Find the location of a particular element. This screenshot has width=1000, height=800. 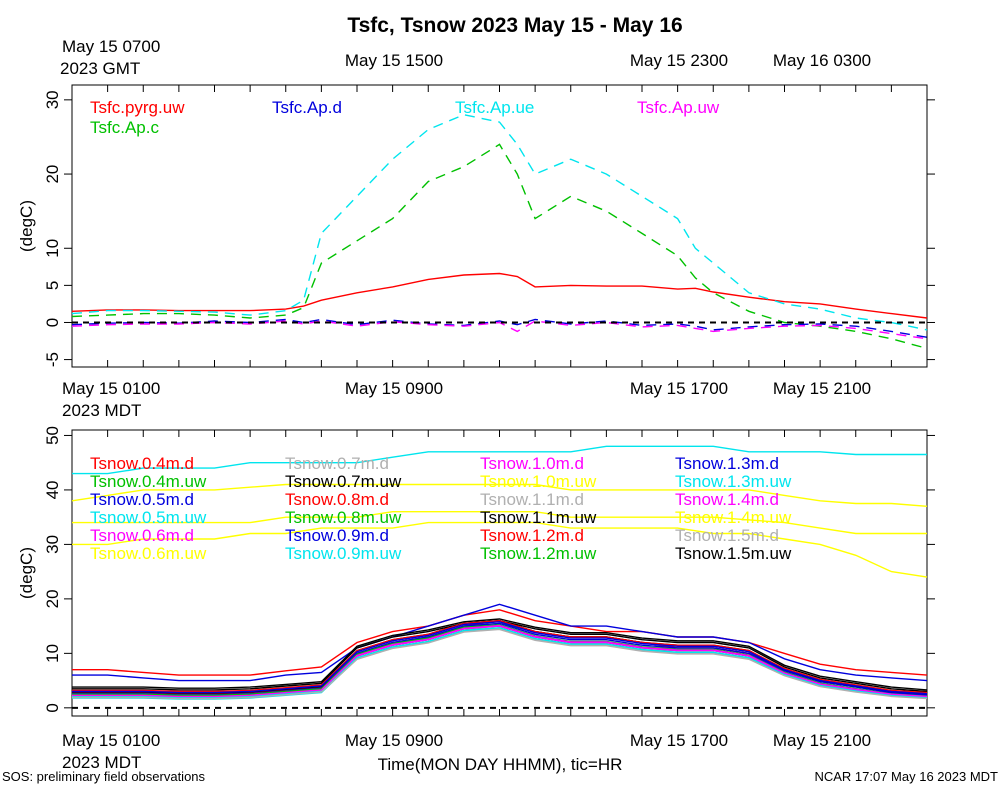

bottom-legend-entry: Tsnow.1.3m.d is located at coordinates (727, 463).